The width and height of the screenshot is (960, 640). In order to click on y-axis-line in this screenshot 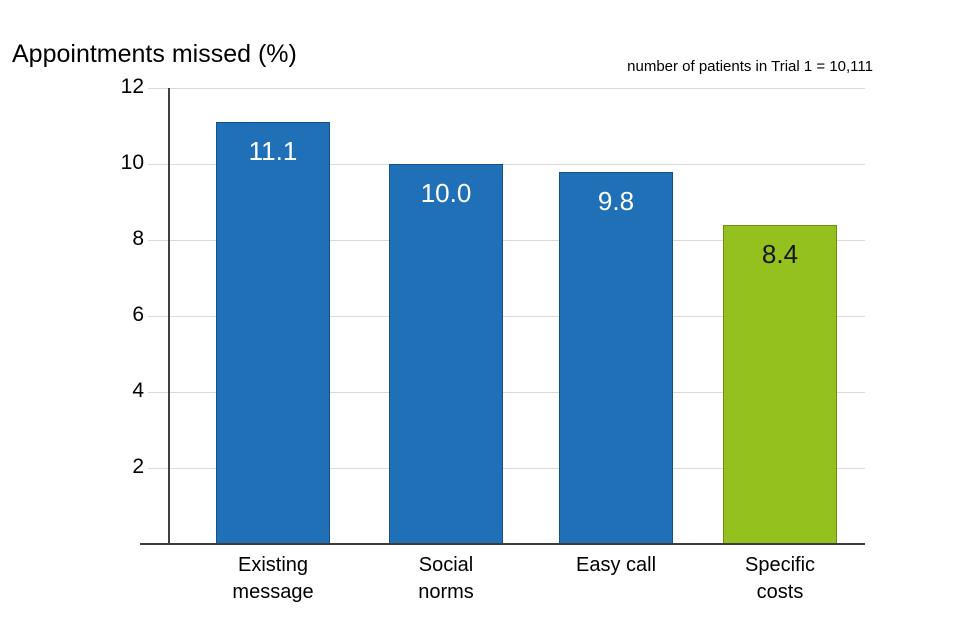, I will do `click(169, 316)`.